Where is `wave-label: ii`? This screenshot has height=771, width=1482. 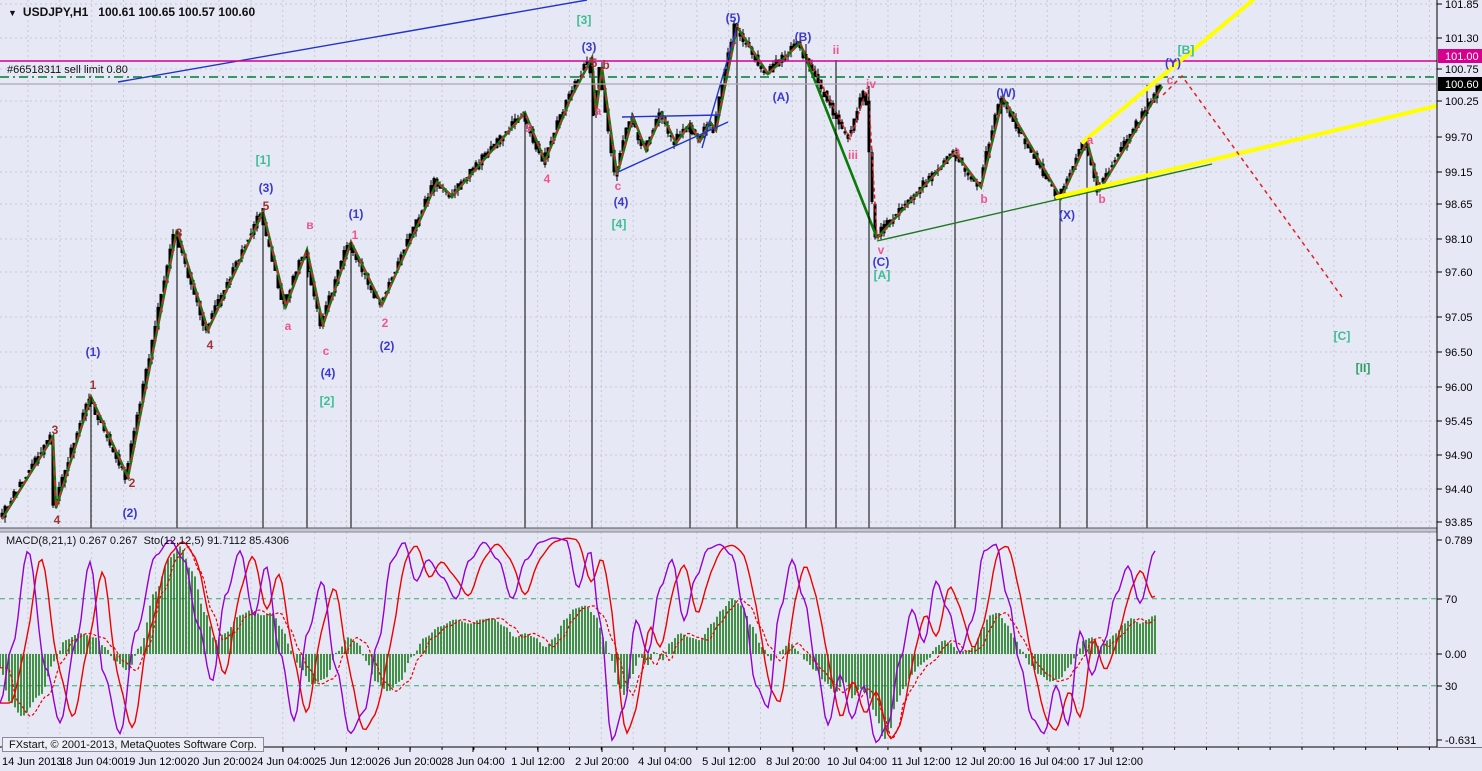
wave-label: ii is located at coordinates (836, 50).